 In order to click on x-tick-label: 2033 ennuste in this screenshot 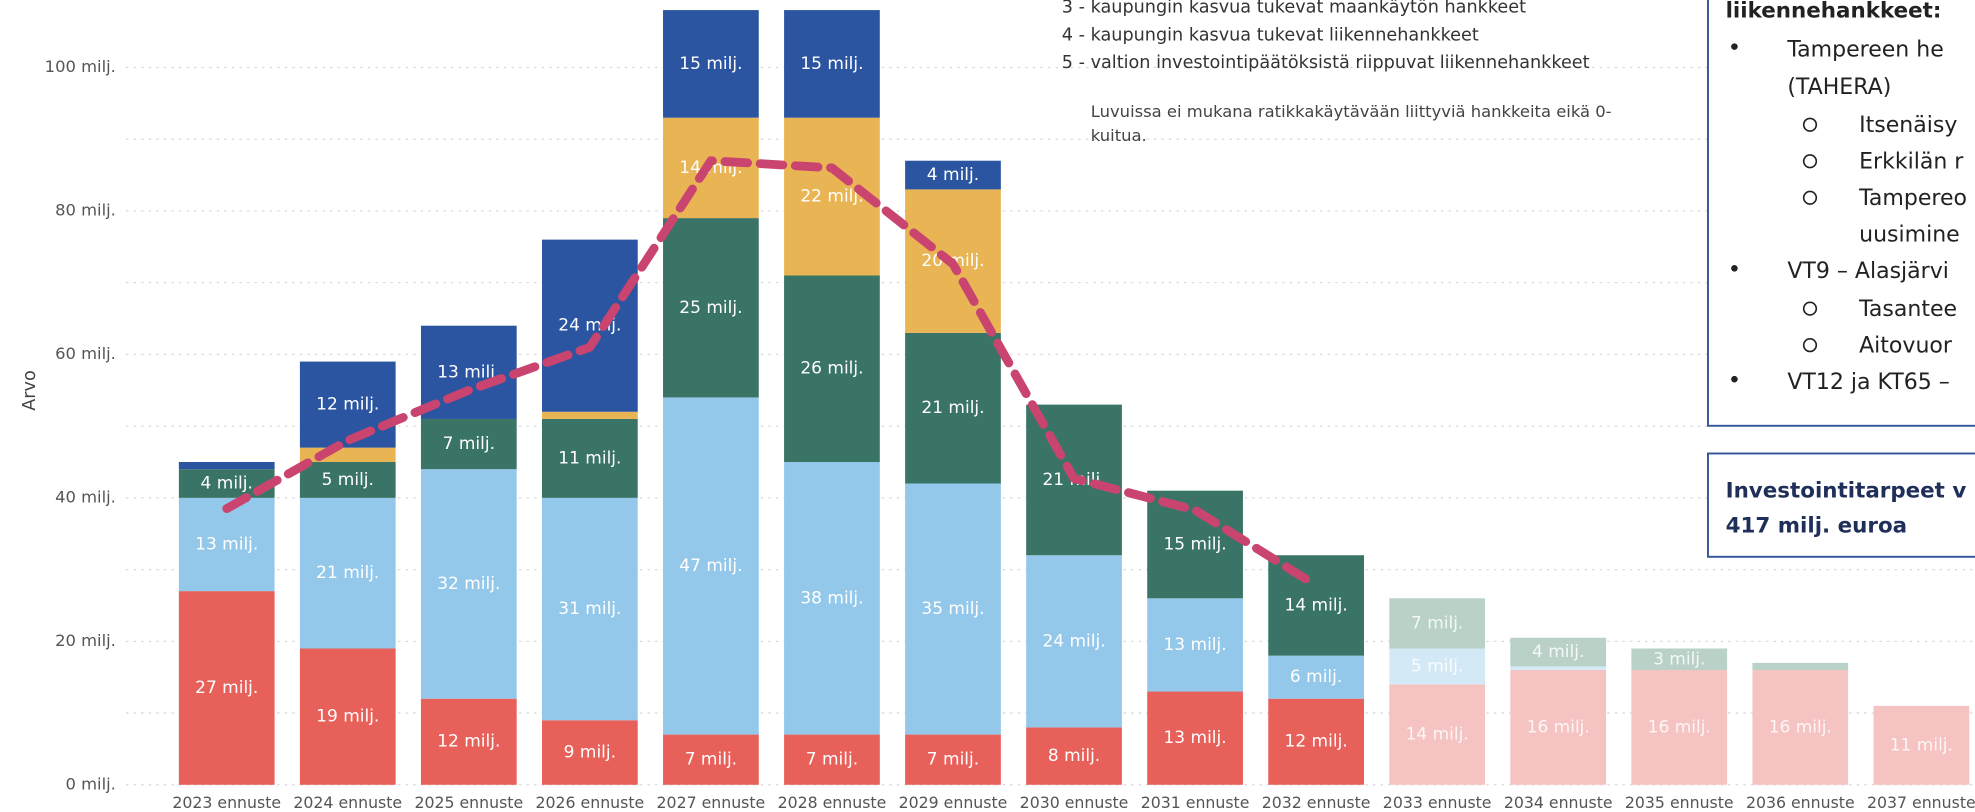, I will do `click(1437, 802)`.